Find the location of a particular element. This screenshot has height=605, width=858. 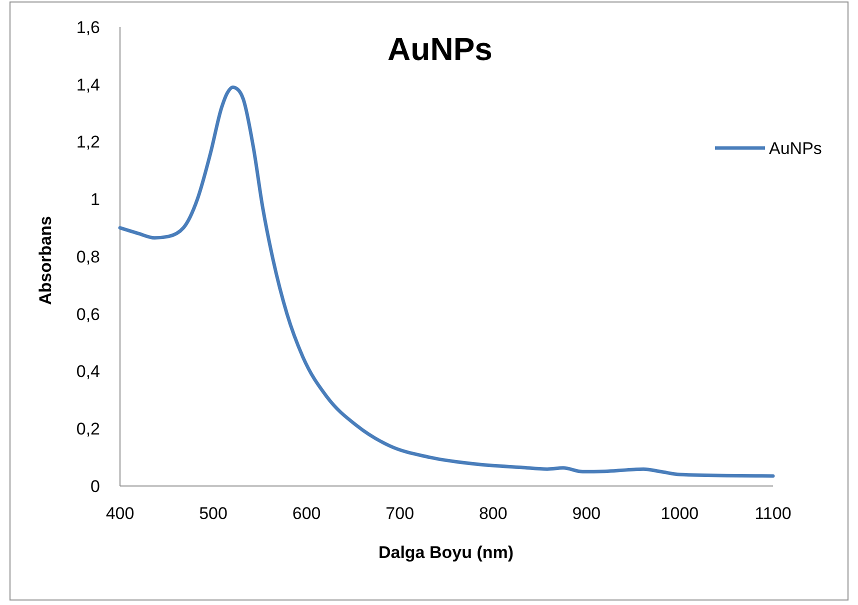

x-tick-label: 900 is located at coordinates (586, 513).